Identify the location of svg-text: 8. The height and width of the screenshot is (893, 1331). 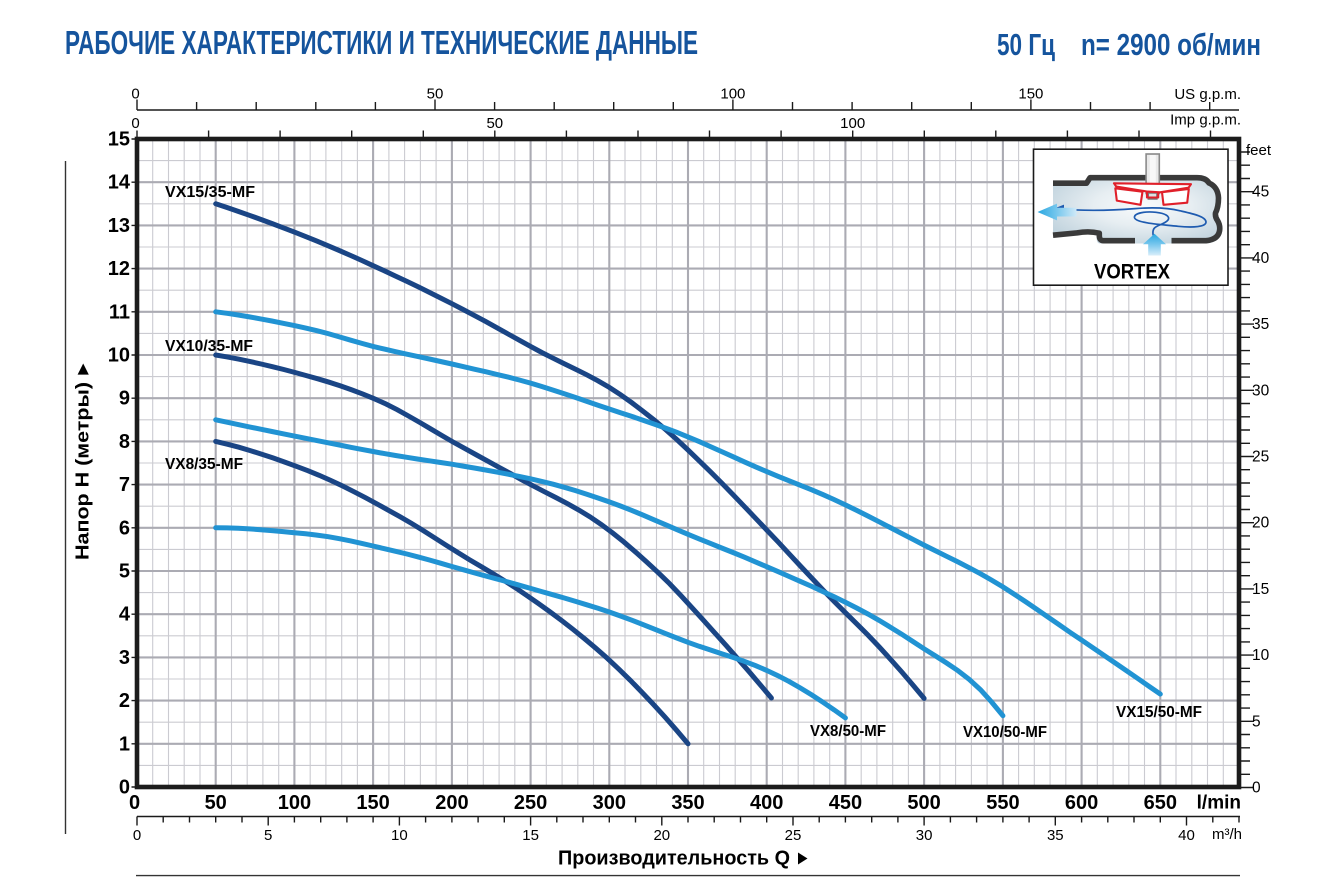
(124, 442).